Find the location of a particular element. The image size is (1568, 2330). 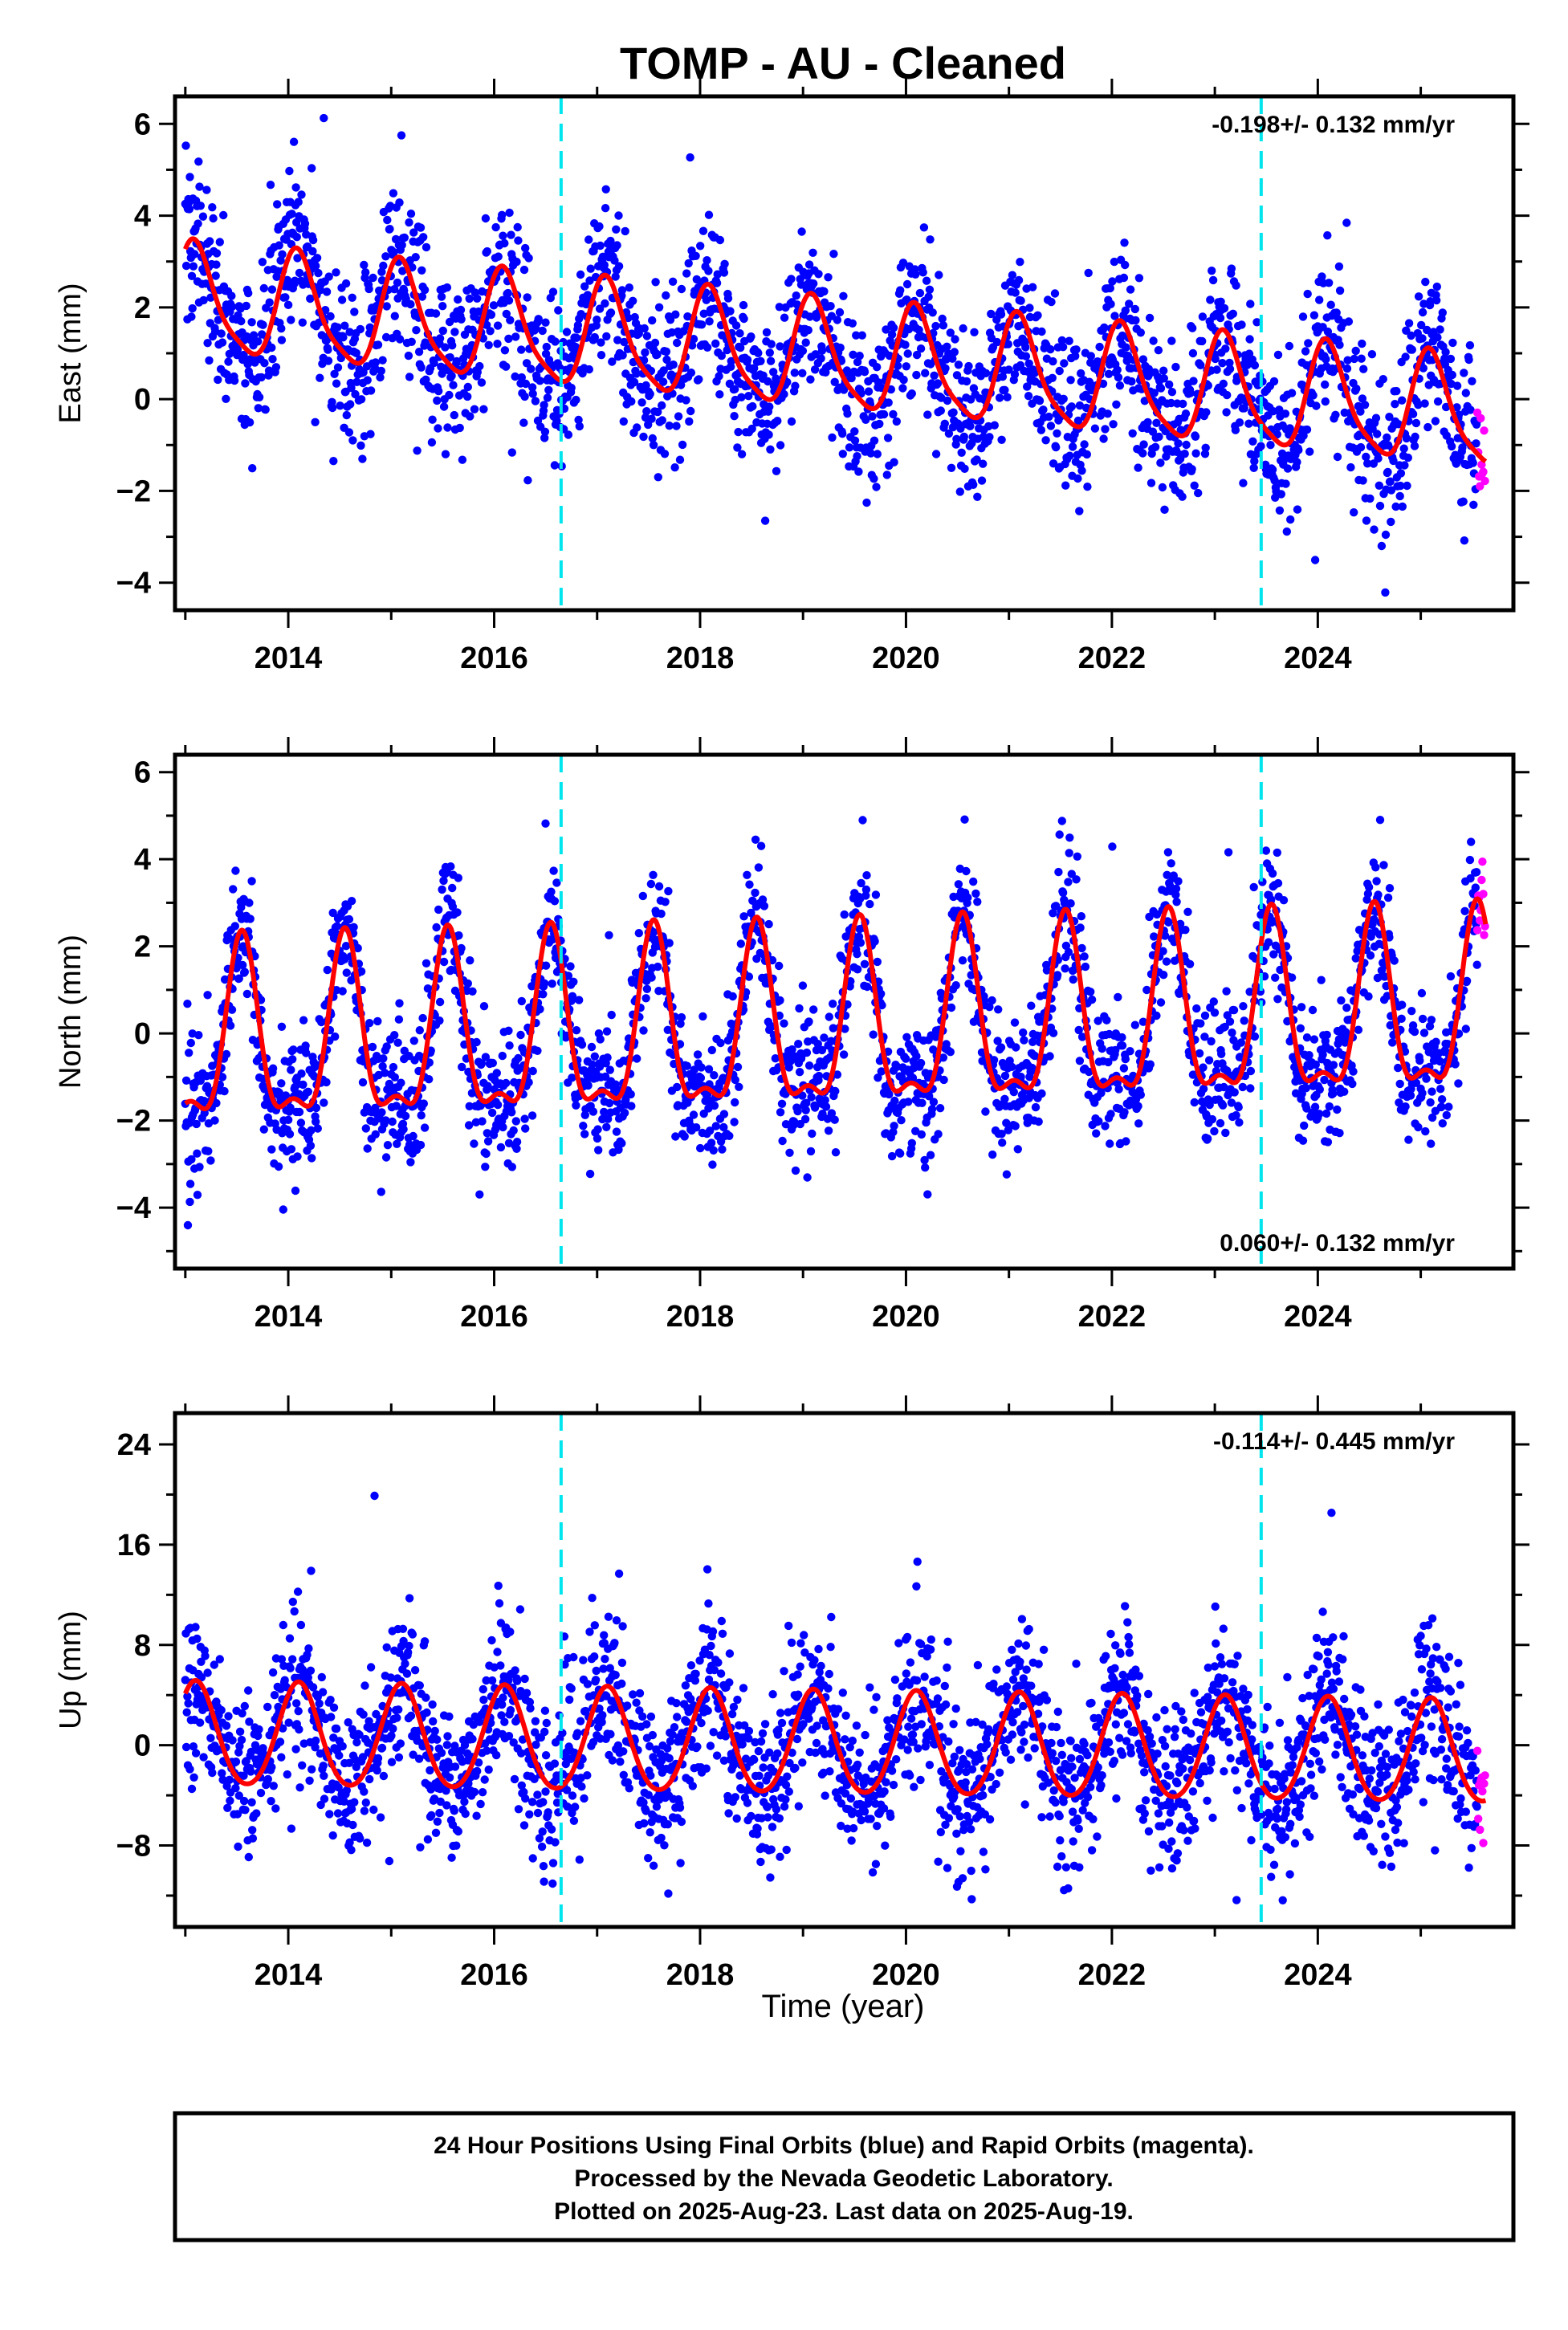

x-tick-label: 2014 is located at coordinates (289, 1317).